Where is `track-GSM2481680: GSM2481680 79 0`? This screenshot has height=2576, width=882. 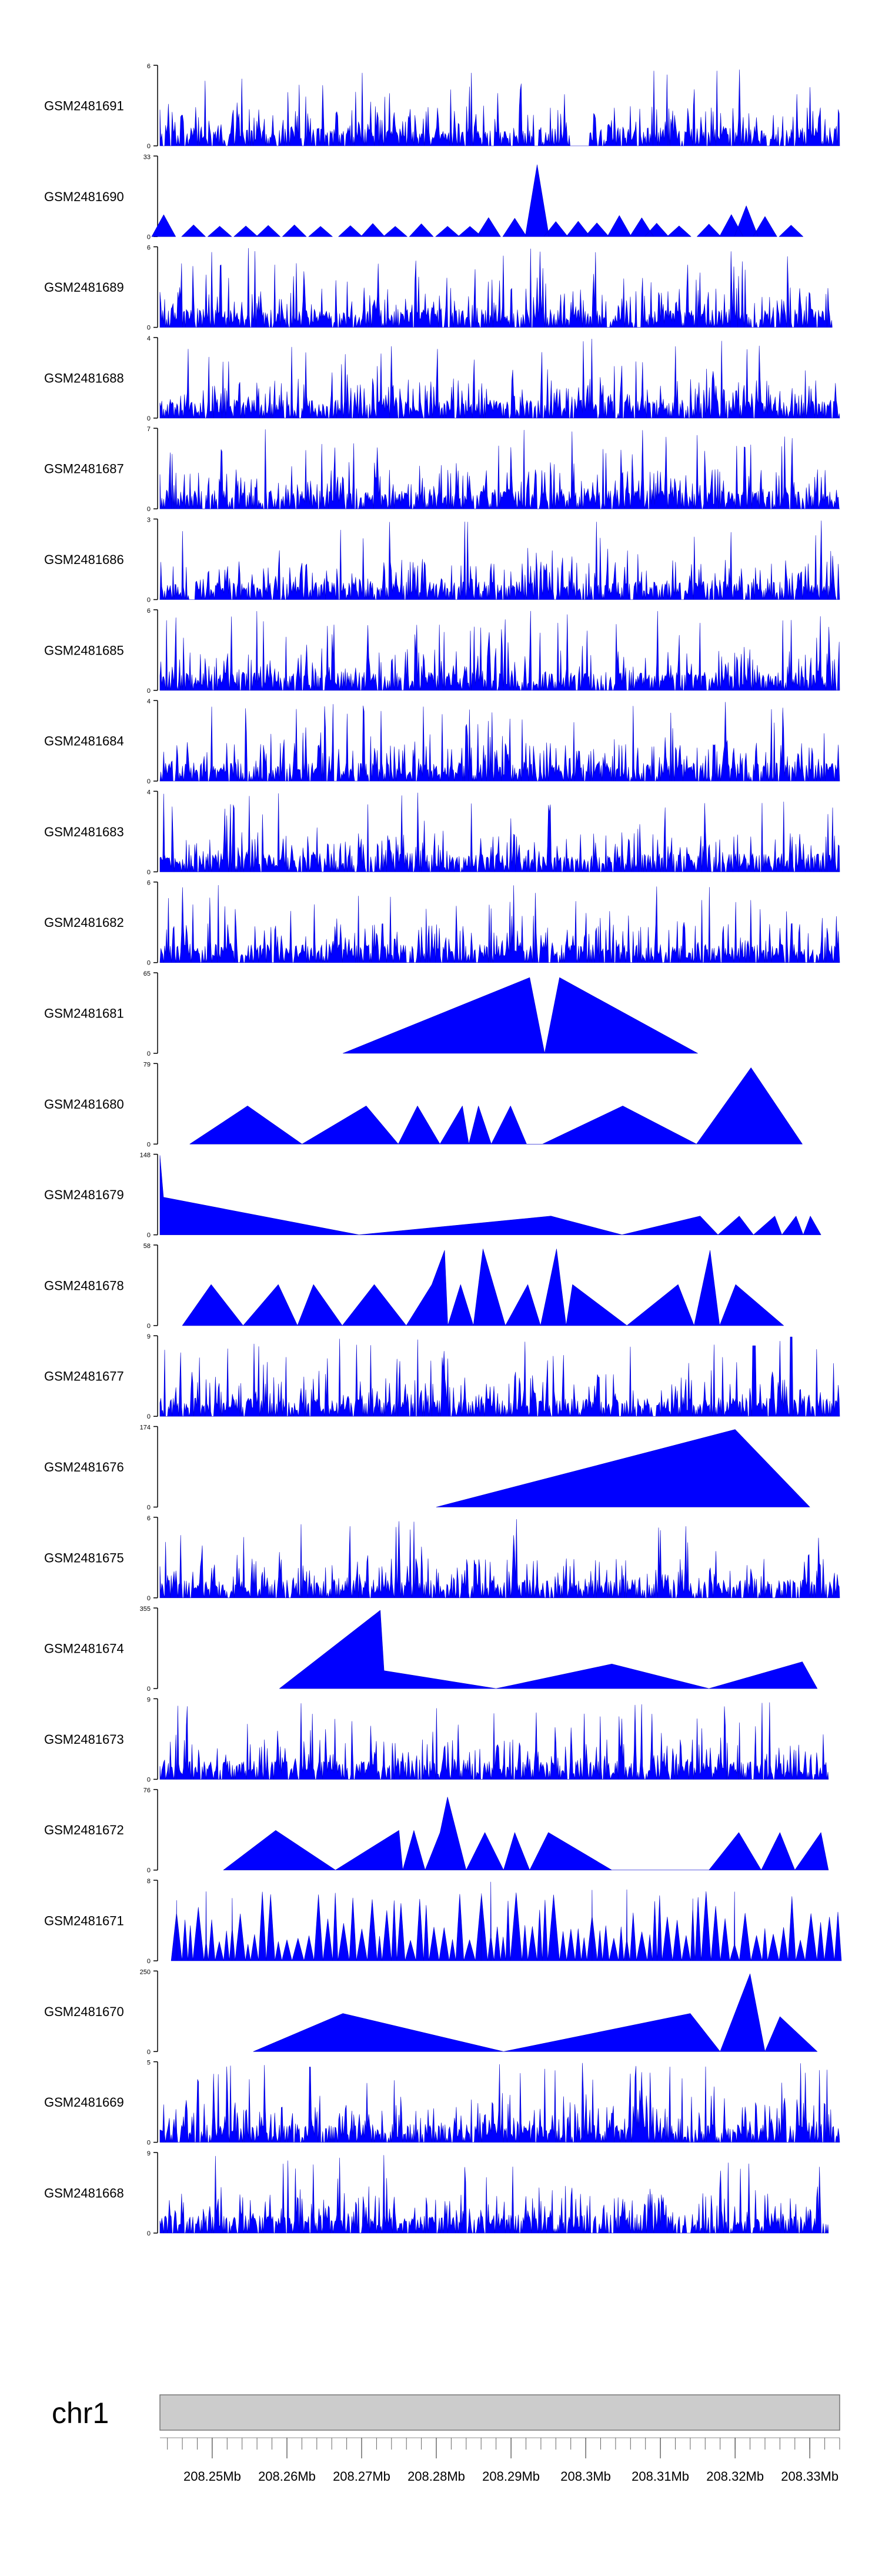 track-GSM2481680: GSM2481680 79 0 is located at coordinates (423, 1104).